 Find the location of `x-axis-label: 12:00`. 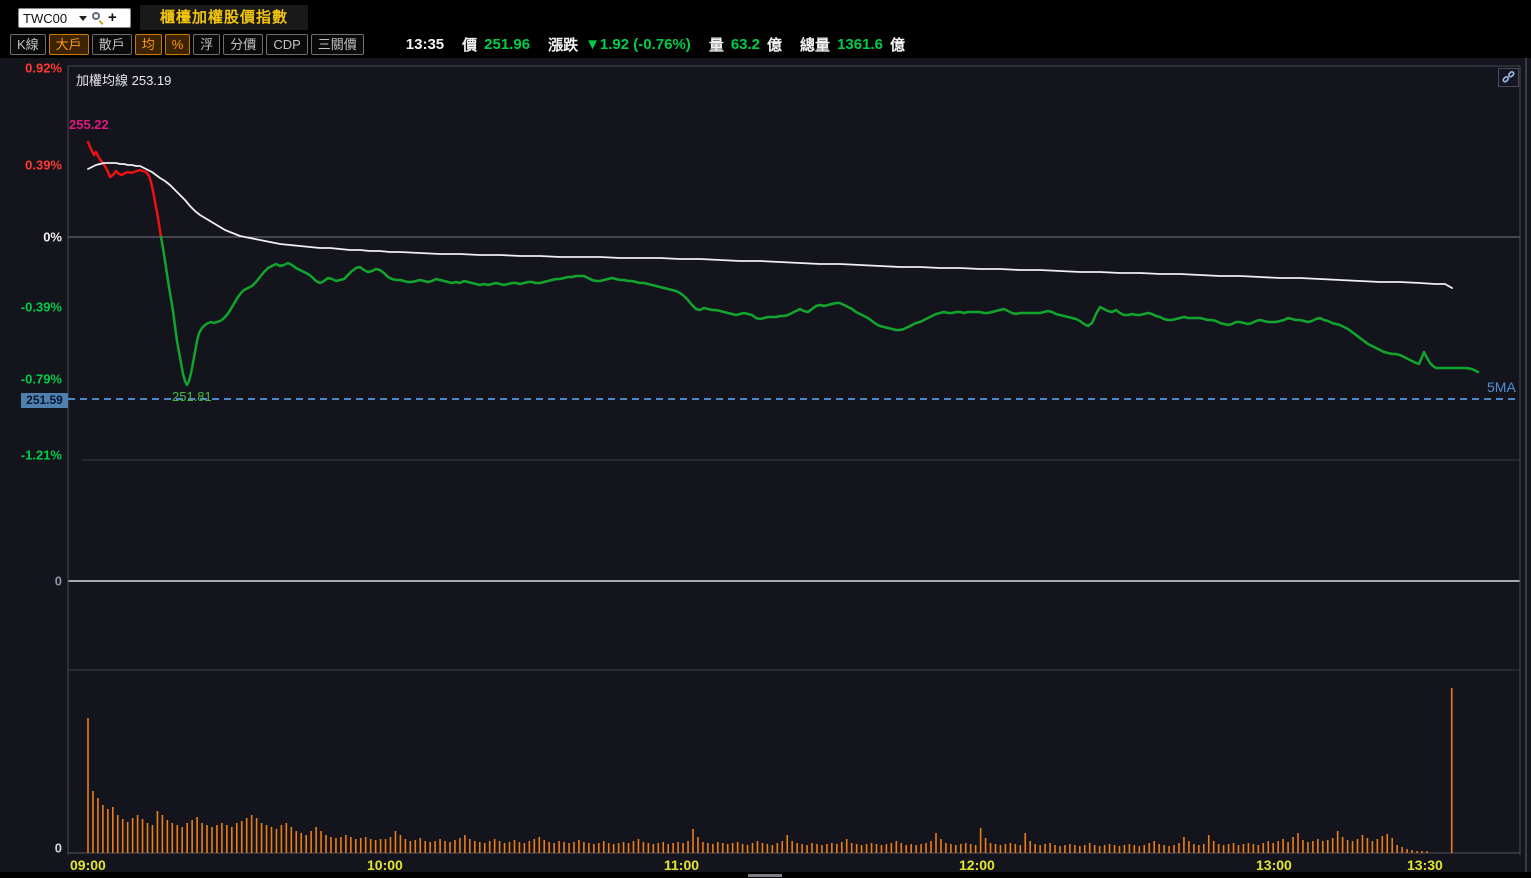

x-axis-label: 12:00 is located at coordinates (977, 865).